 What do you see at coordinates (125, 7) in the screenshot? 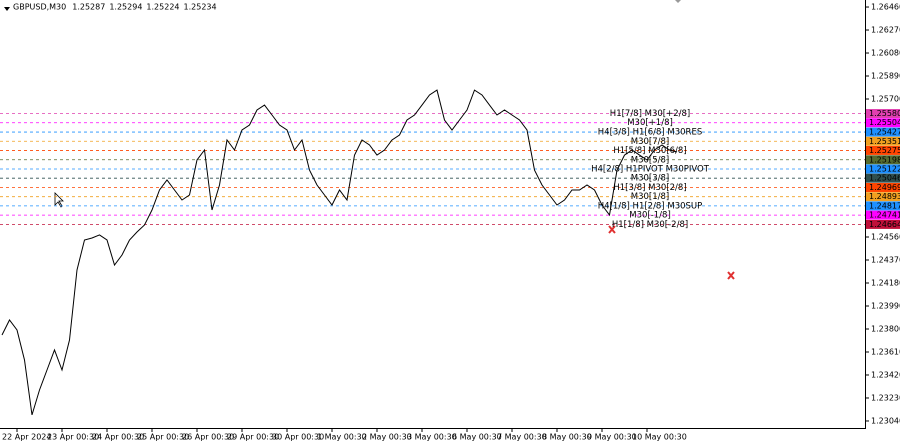
I see `ohlc-value: 1.25294` at bounding box center [125, 7].